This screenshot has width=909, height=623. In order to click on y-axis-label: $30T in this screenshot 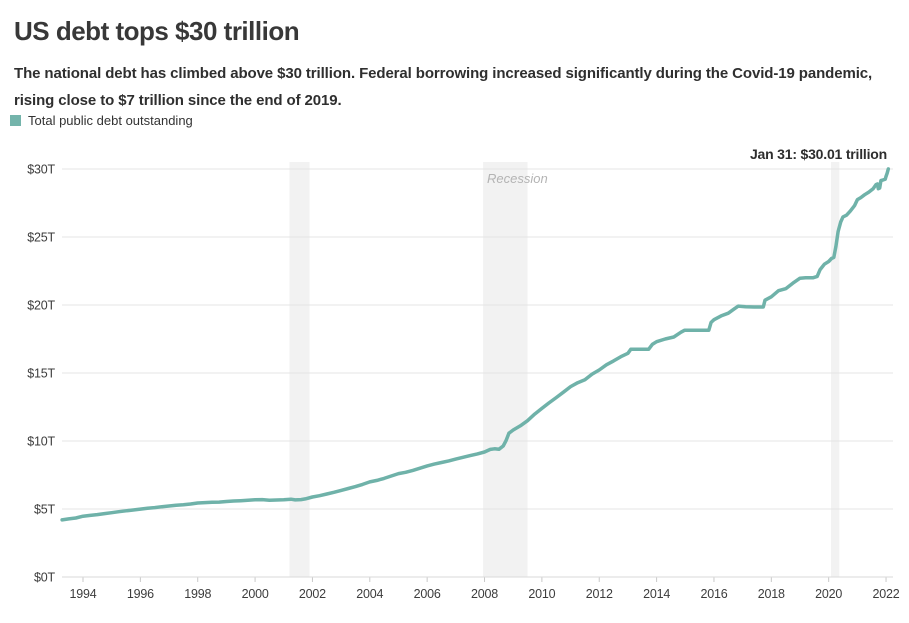, I will do `click(41, 170)`.